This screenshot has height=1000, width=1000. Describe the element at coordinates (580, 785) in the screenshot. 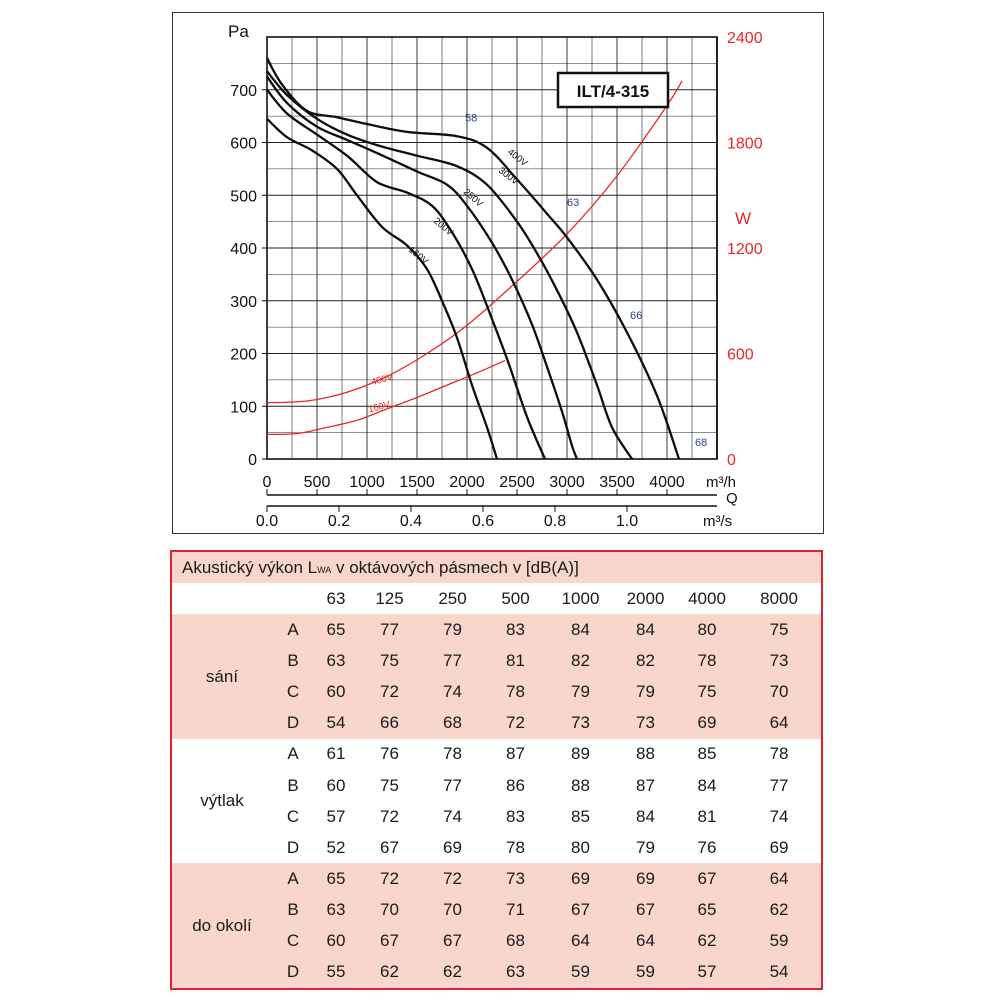

I see `table-cell: 88` at that location.